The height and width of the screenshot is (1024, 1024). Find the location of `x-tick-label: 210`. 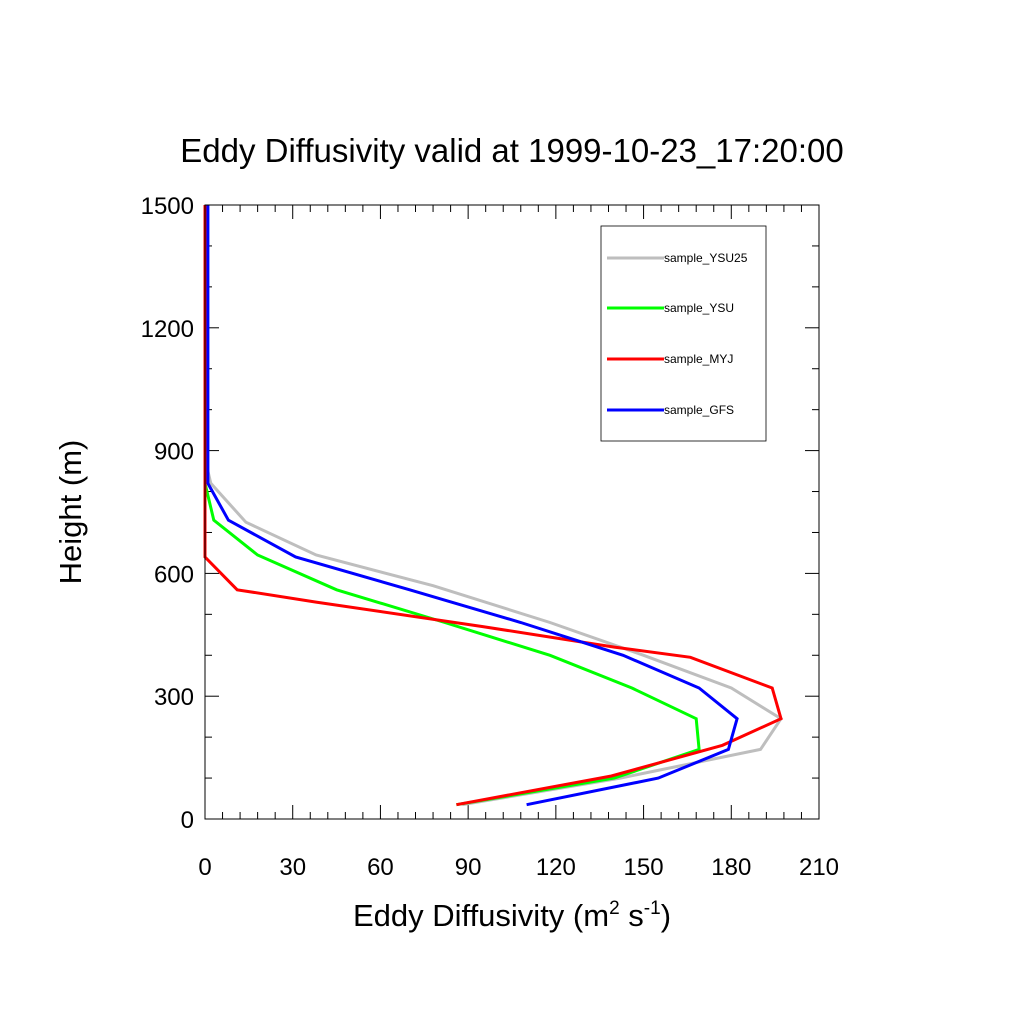

x-tick-label: 210 is located at coordinates (819, 867).